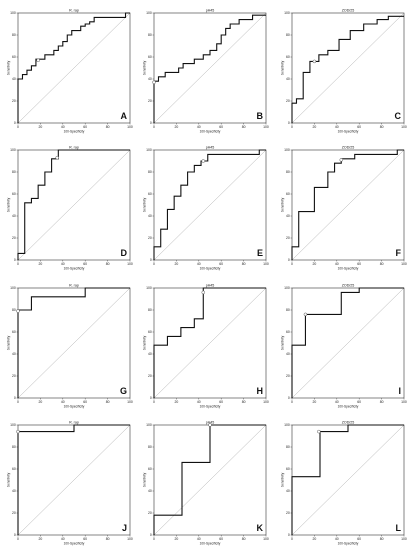 This screenshot has height=550, width=411. What do you see at coordinates (399, 391) in the screenshot?
I see `panel-letter: I` at bounding box center [399, 391].